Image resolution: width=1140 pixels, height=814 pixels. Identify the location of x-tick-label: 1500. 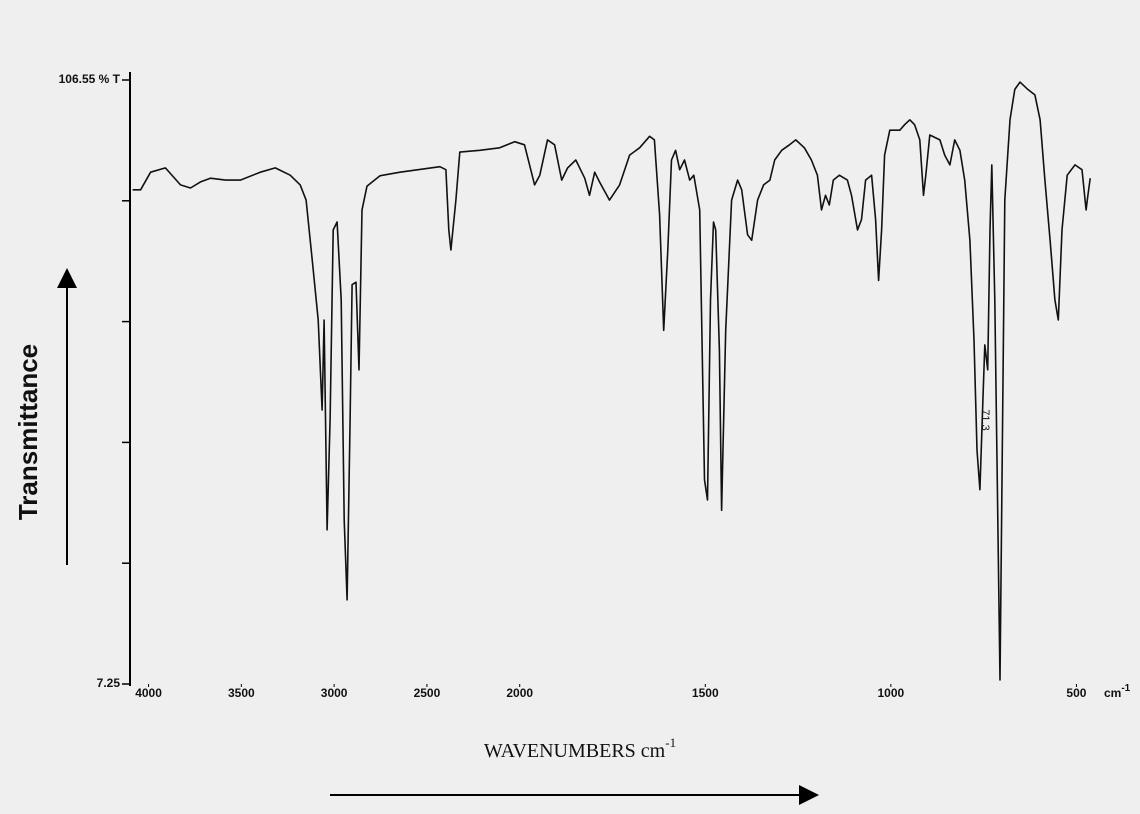
(705, 693).